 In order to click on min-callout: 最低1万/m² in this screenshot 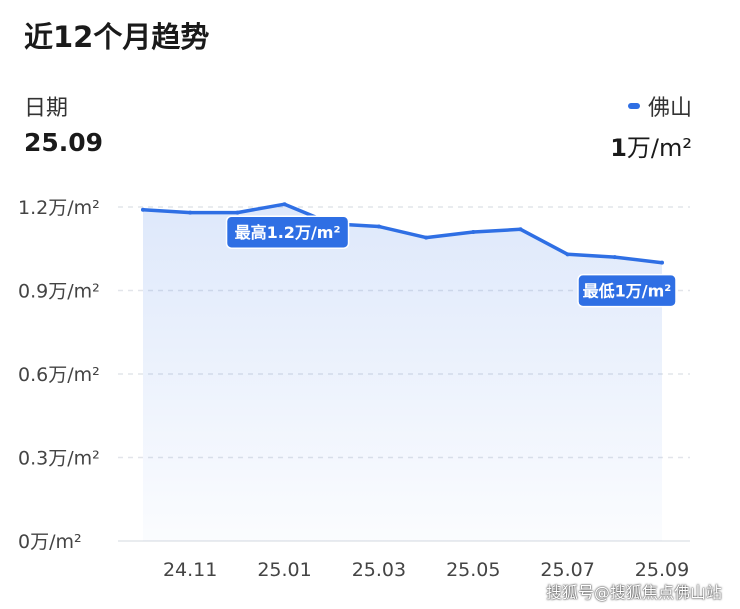, I will do `click(627, 290)`.